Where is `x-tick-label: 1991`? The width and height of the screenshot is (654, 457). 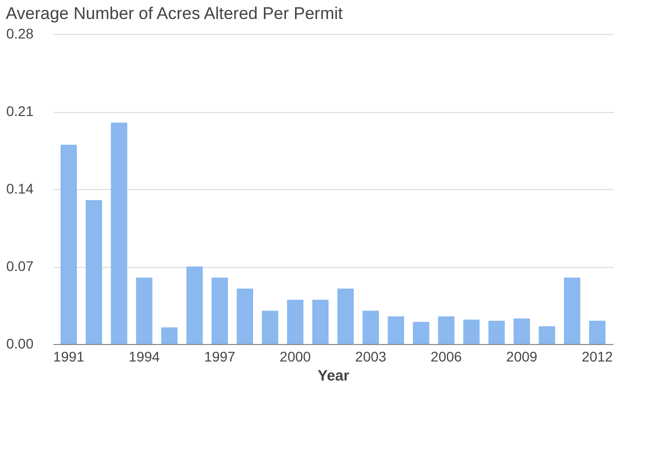
x-tick-label: 1991 is located at coordinates (69, 356).